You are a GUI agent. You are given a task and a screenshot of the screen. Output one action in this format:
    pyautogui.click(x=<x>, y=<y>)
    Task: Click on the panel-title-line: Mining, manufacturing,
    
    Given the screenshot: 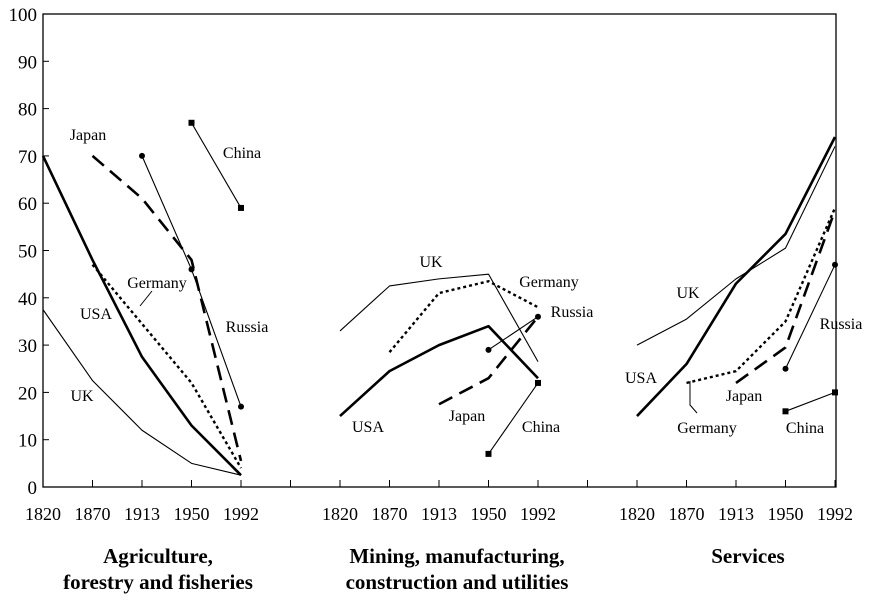 What is the action you would take?
    pyautogui.click(x=456, y=556)
    